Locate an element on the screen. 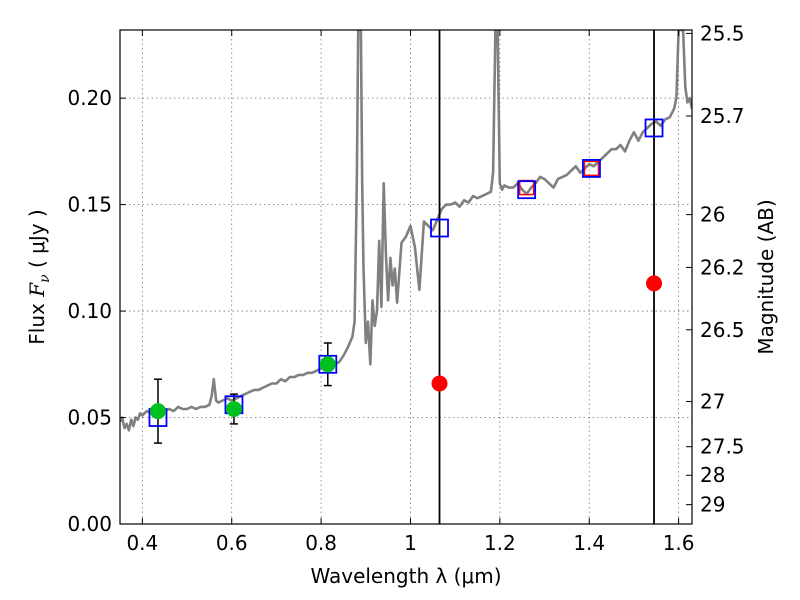 The height and width of the screenshot is (600, 800). x-tick-label: 0.6 is located at coordinates (232, 543).